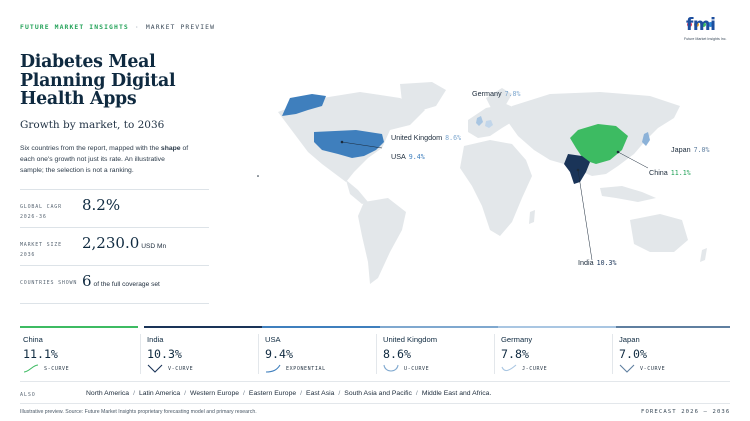 This screenshot has height=421, width=750. I want to click on stat-size-label: MARKET SIZE 2036, so click(41, 250).